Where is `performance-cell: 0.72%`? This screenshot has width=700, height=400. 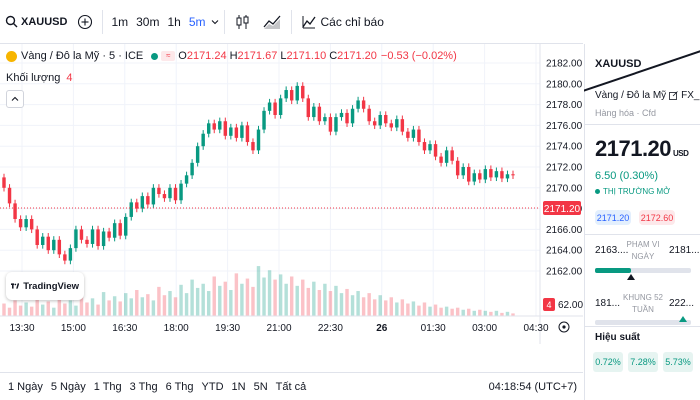
performance-cell: 0.72% is located at coordinates (608, 362).